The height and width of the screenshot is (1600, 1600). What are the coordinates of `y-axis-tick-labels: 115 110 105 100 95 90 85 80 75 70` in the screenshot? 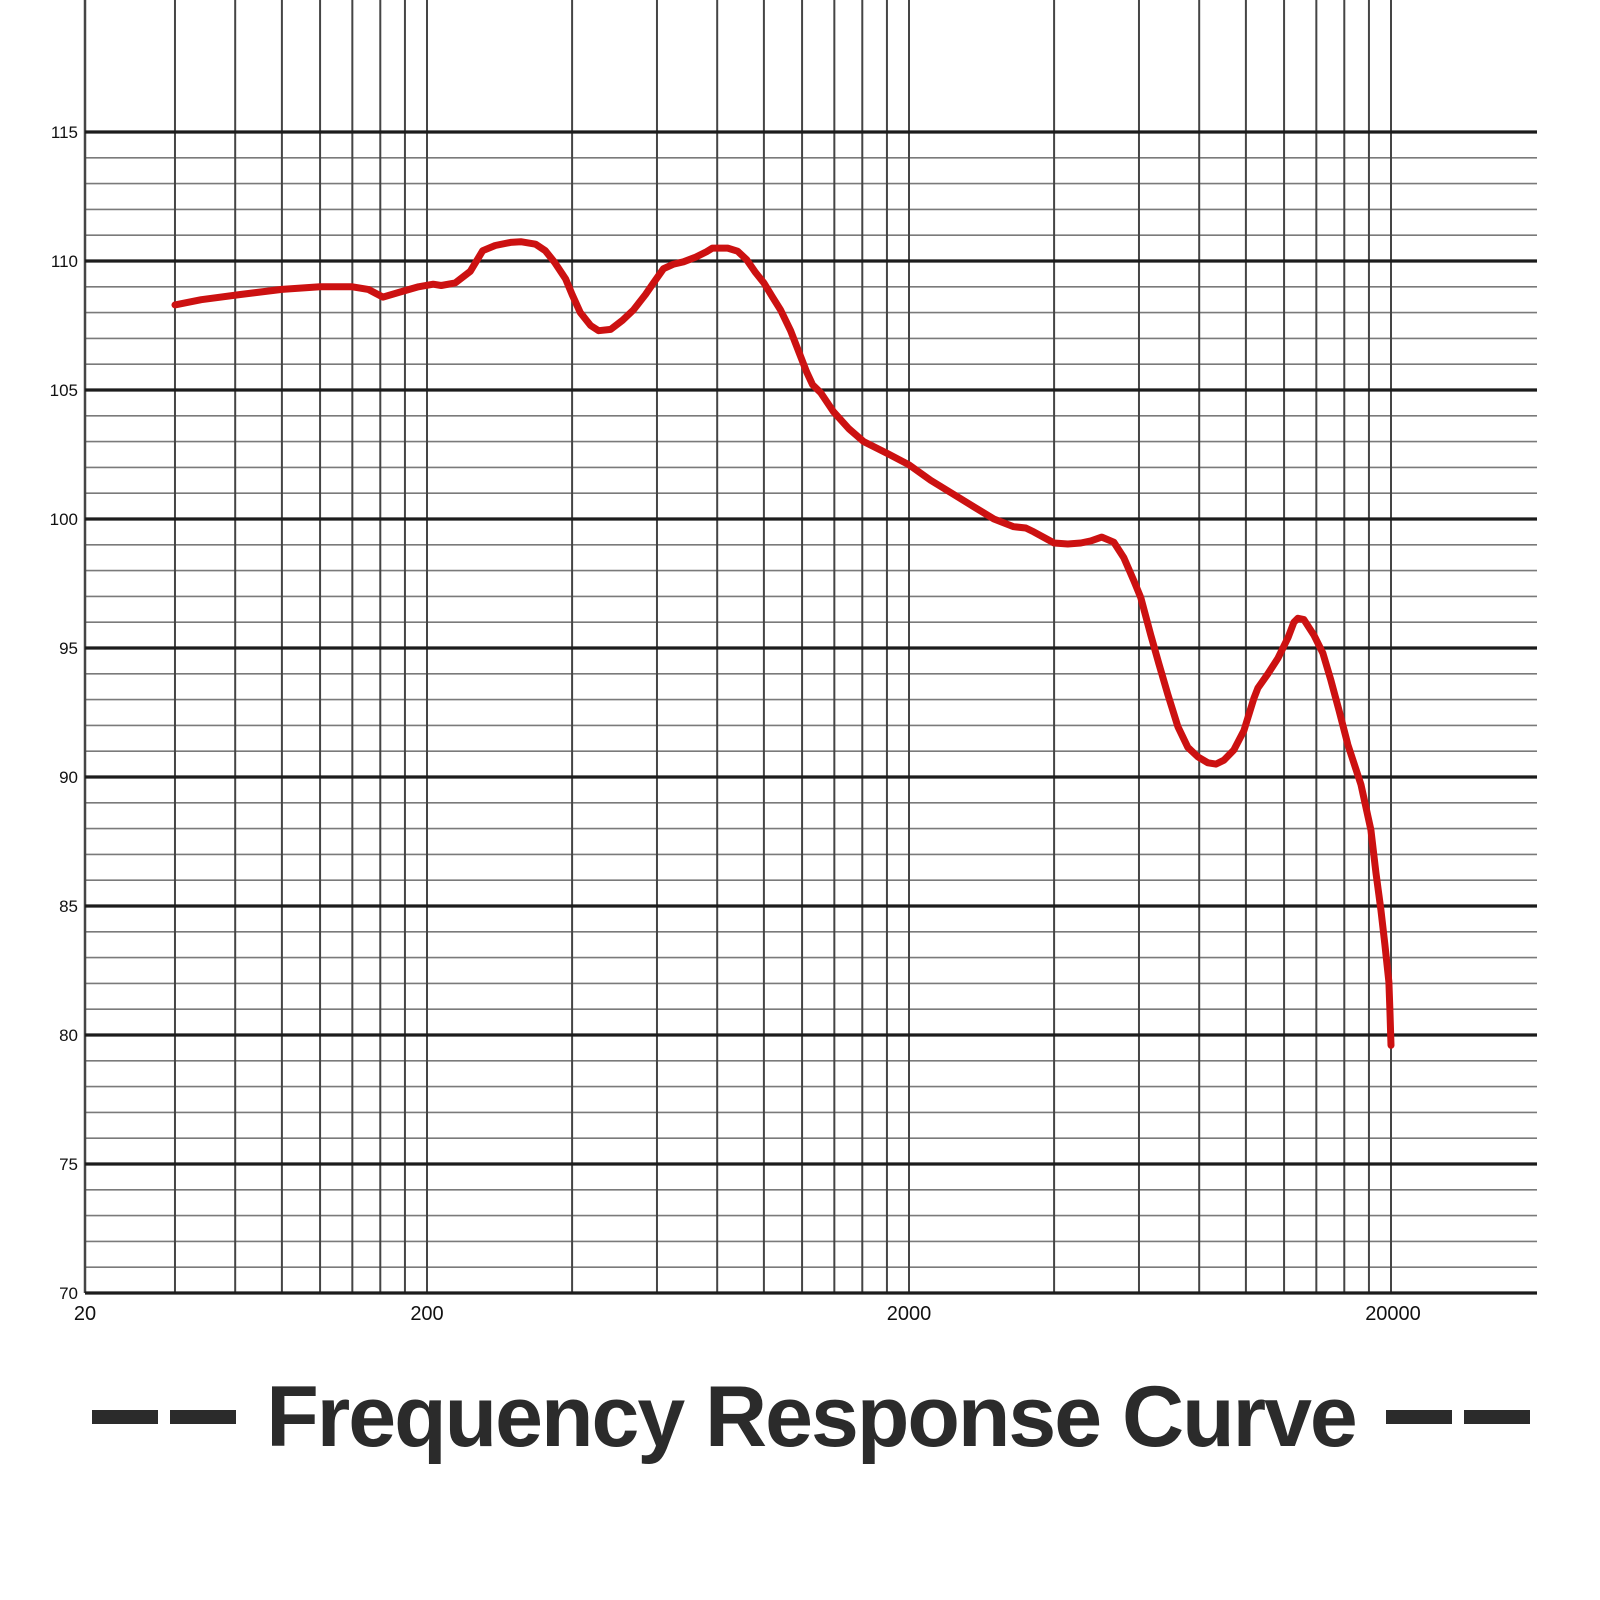 It's located at (64, 713).